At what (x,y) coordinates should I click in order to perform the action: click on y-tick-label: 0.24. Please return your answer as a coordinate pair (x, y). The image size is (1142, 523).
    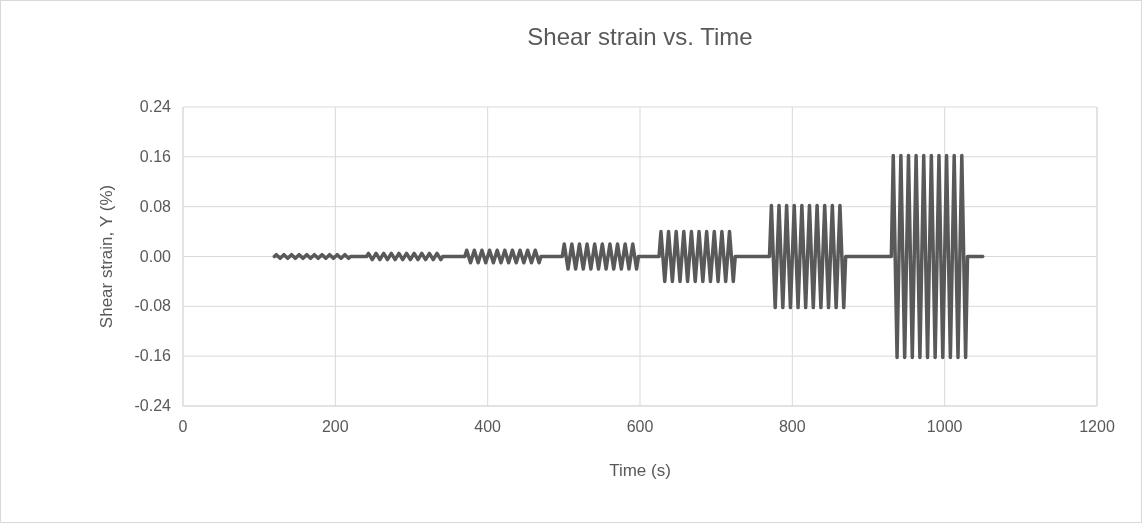
    Looking at the image, I should click on (155, 106).